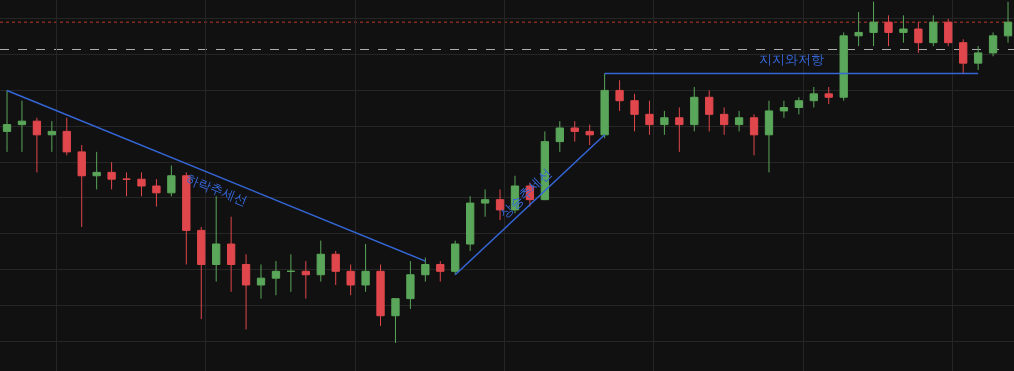 Image resolution: width=1014 pixels, height=371 pixels. What do you see at coordinates (791, 59) in the screenshot?
I see `annotation: 지지와저항` at bounding box center [791, 59].